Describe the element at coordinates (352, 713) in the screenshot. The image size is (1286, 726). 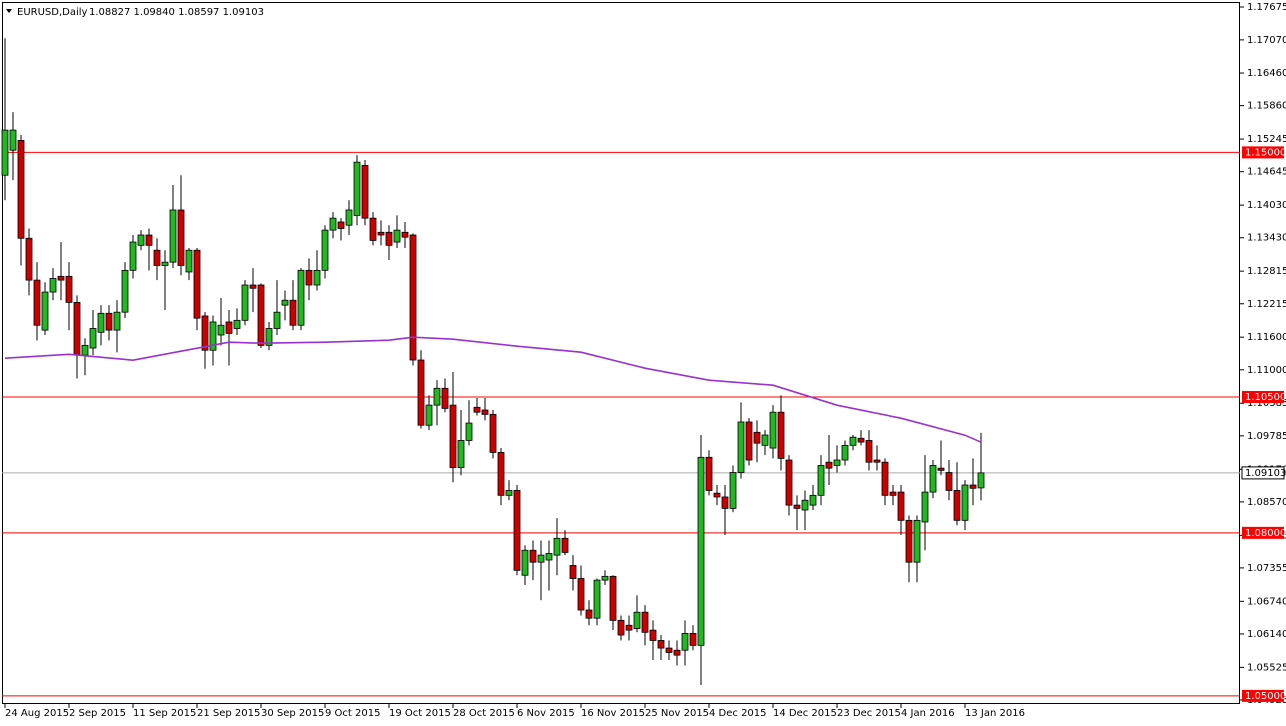
I see `x-tick-label: 9 Oct 2015` at that location.